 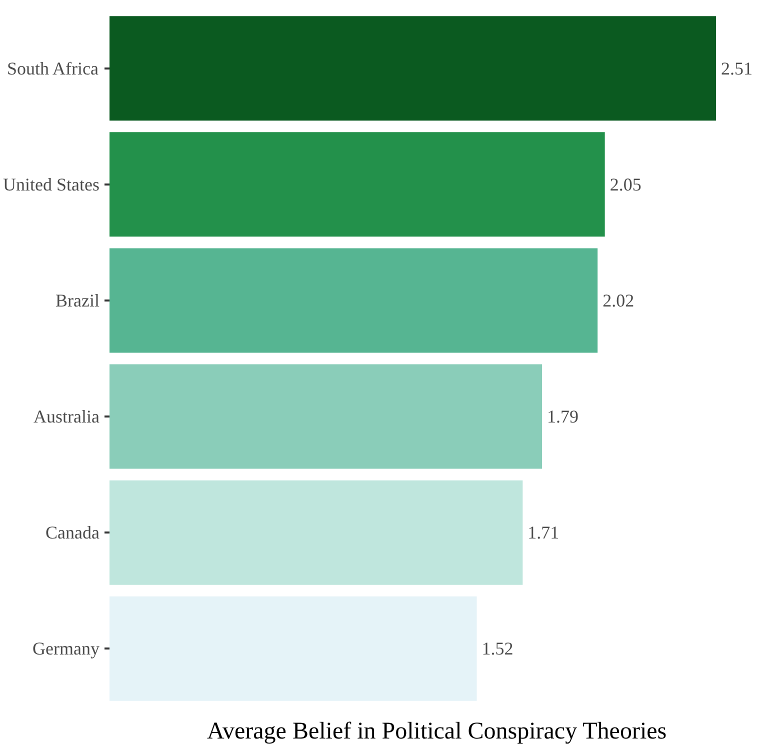 I want to click on data-label: 1.71, so click(x=544, y=532).